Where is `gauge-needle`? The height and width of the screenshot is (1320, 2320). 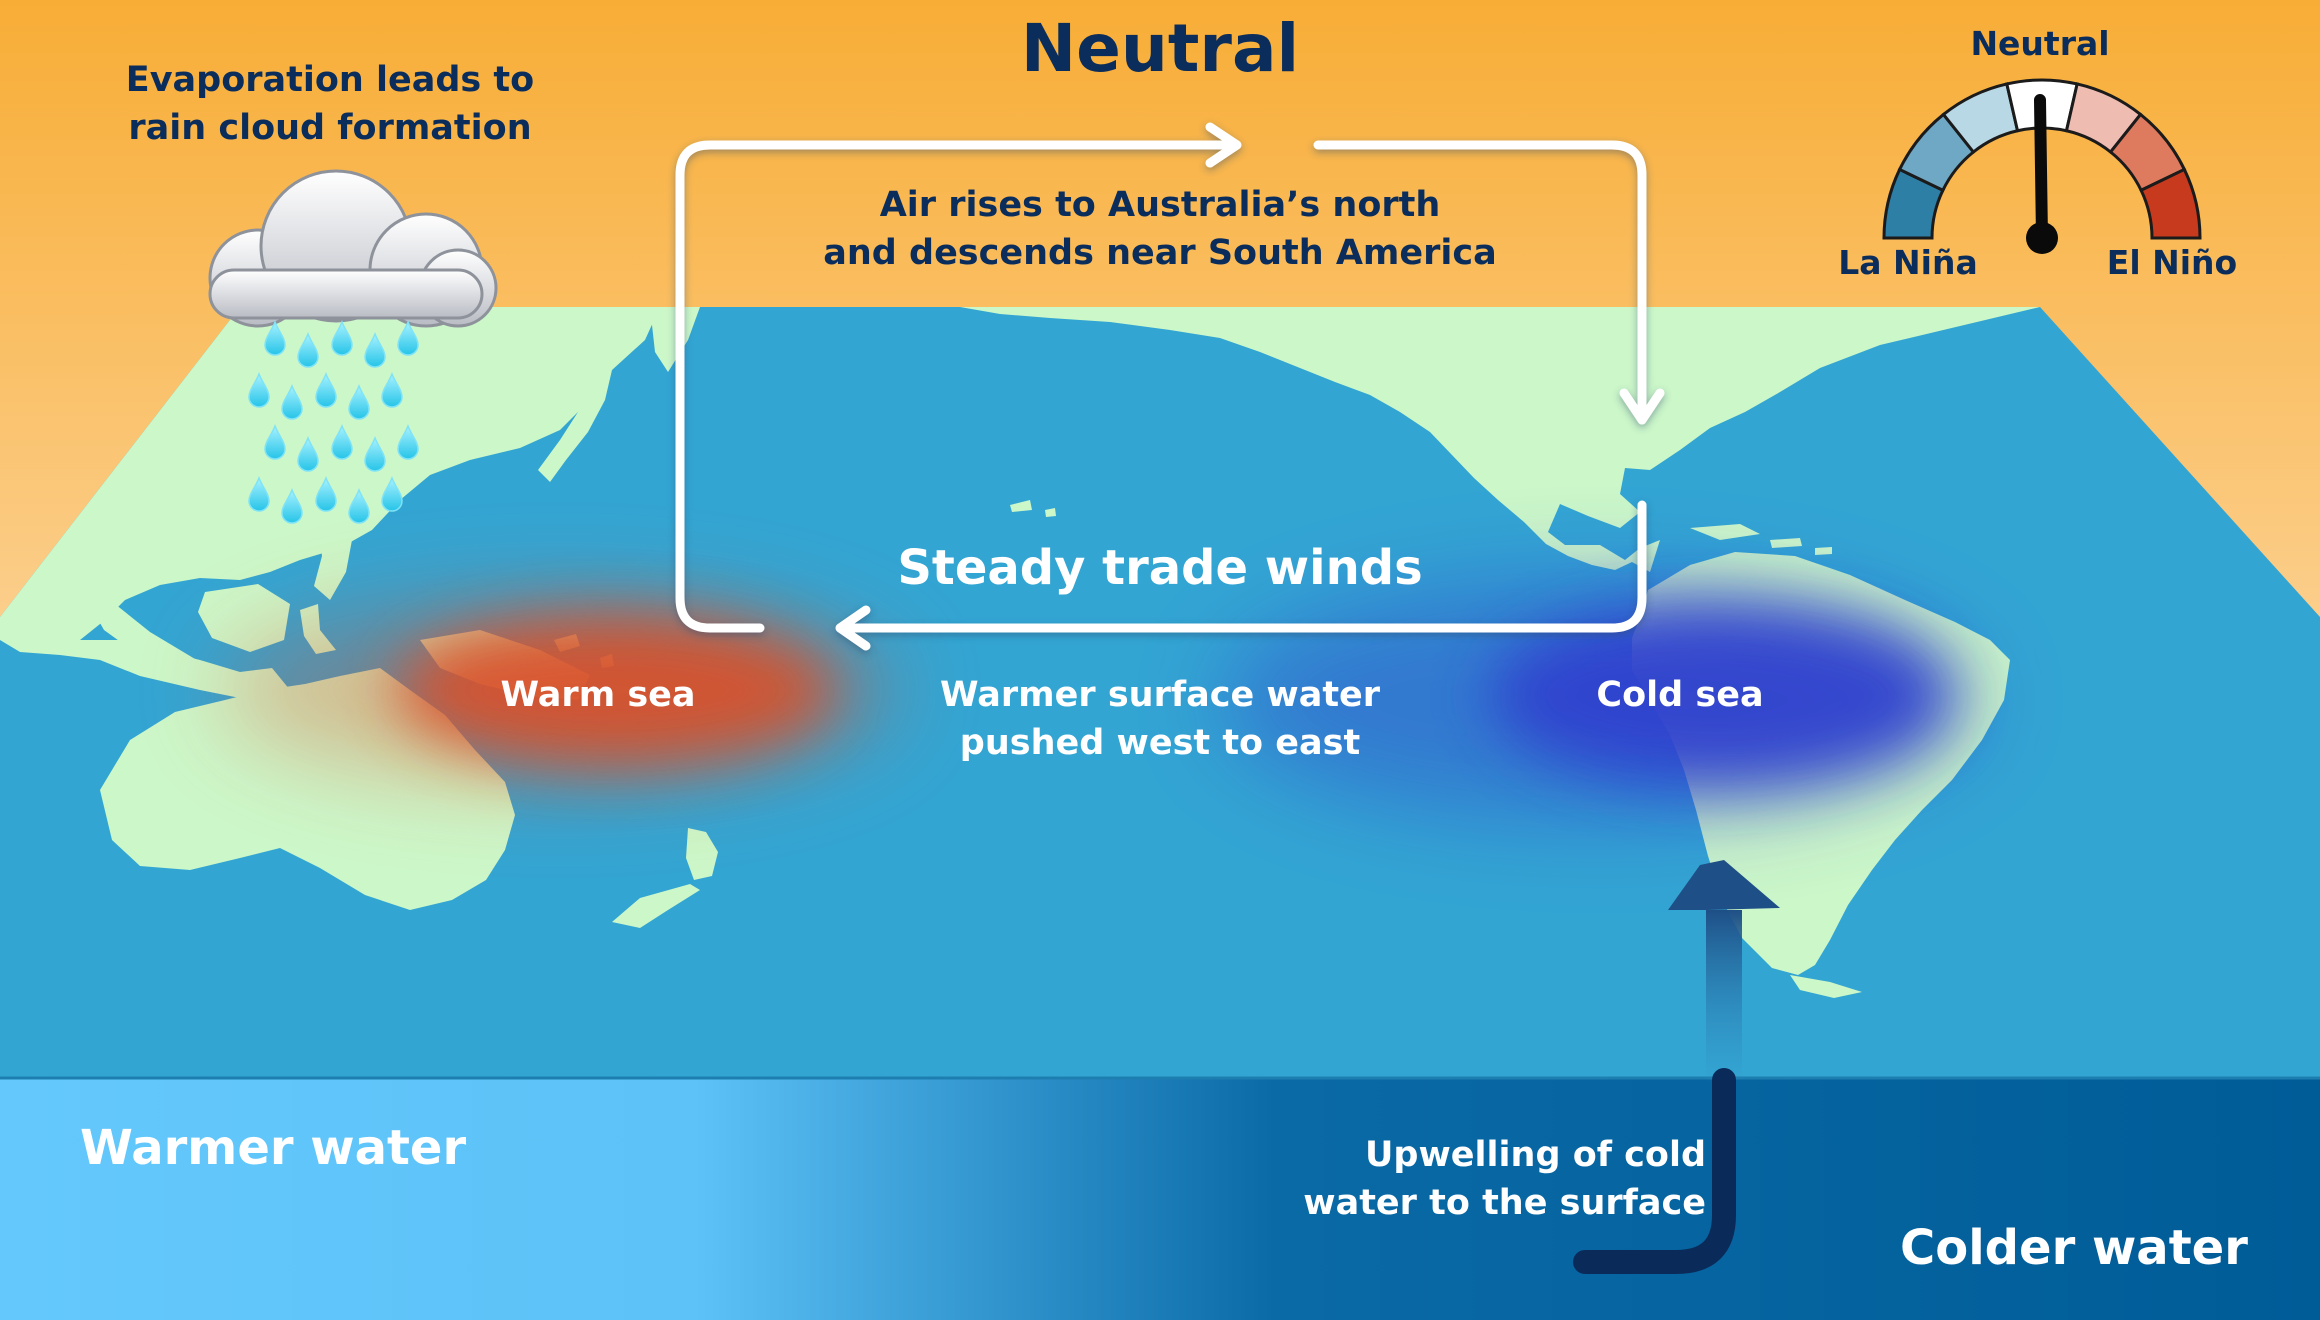 gauge-needle is located at coordinates (2041, 169).